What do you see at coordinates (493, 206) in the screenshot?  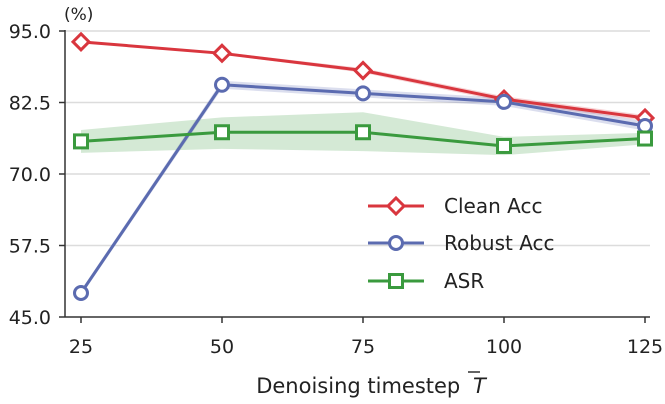 I see `legend-label: Clean Acc` at bounding box center [493, 206].